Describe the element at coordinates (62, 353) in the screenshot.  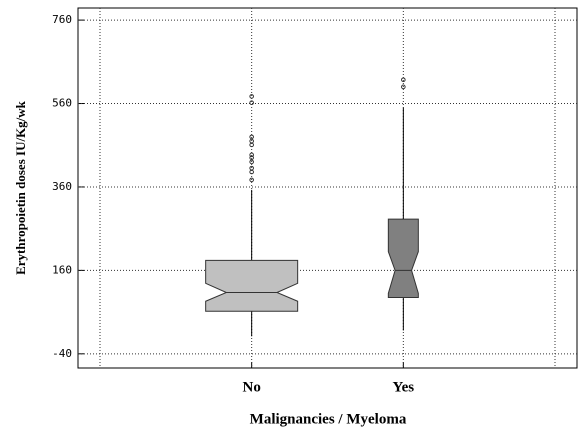
I see `y-tick-label: -40` at that location.